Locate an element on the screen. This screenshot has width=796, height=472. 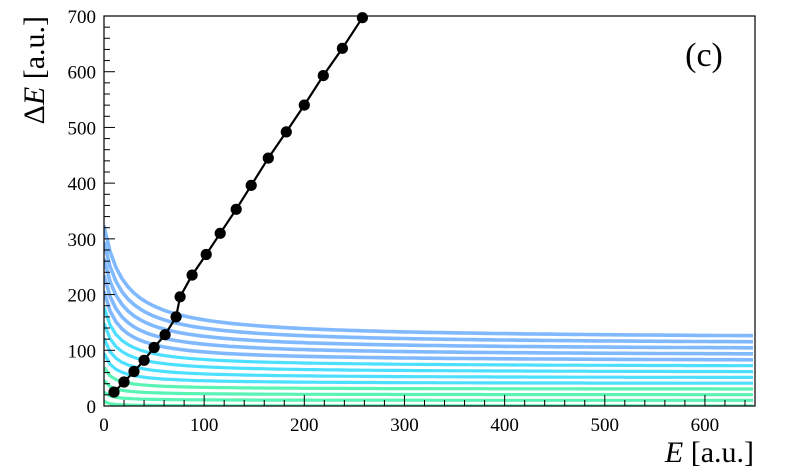
x-axis-unit: [a.u.] is located at coordinates (718, 452).